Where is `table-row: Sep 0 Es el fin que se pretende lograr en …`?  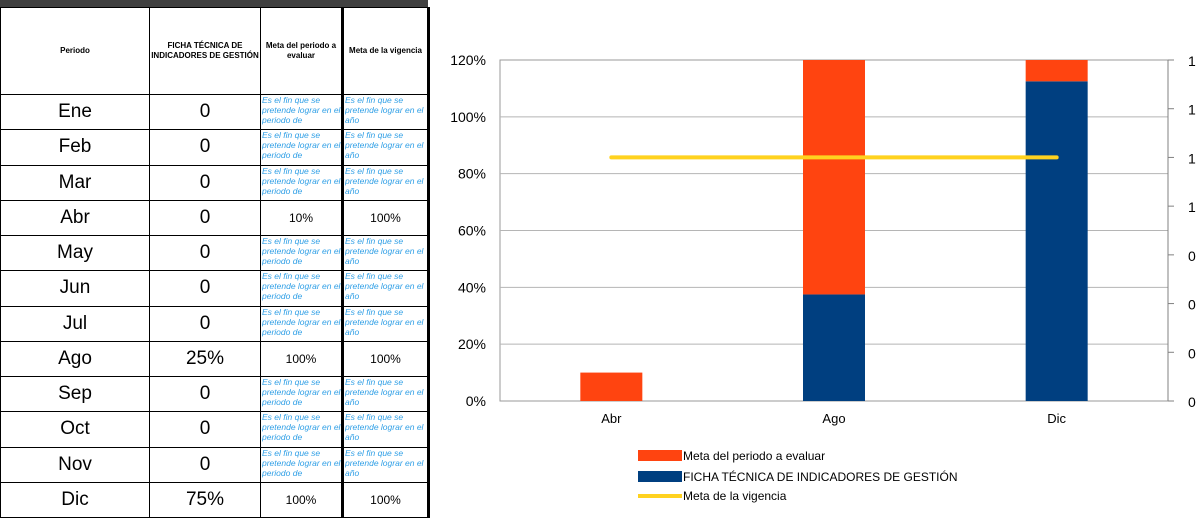 table-row: Sep 0 Es el fin que se pretende lograr en … is located at coordinates (215, 394).